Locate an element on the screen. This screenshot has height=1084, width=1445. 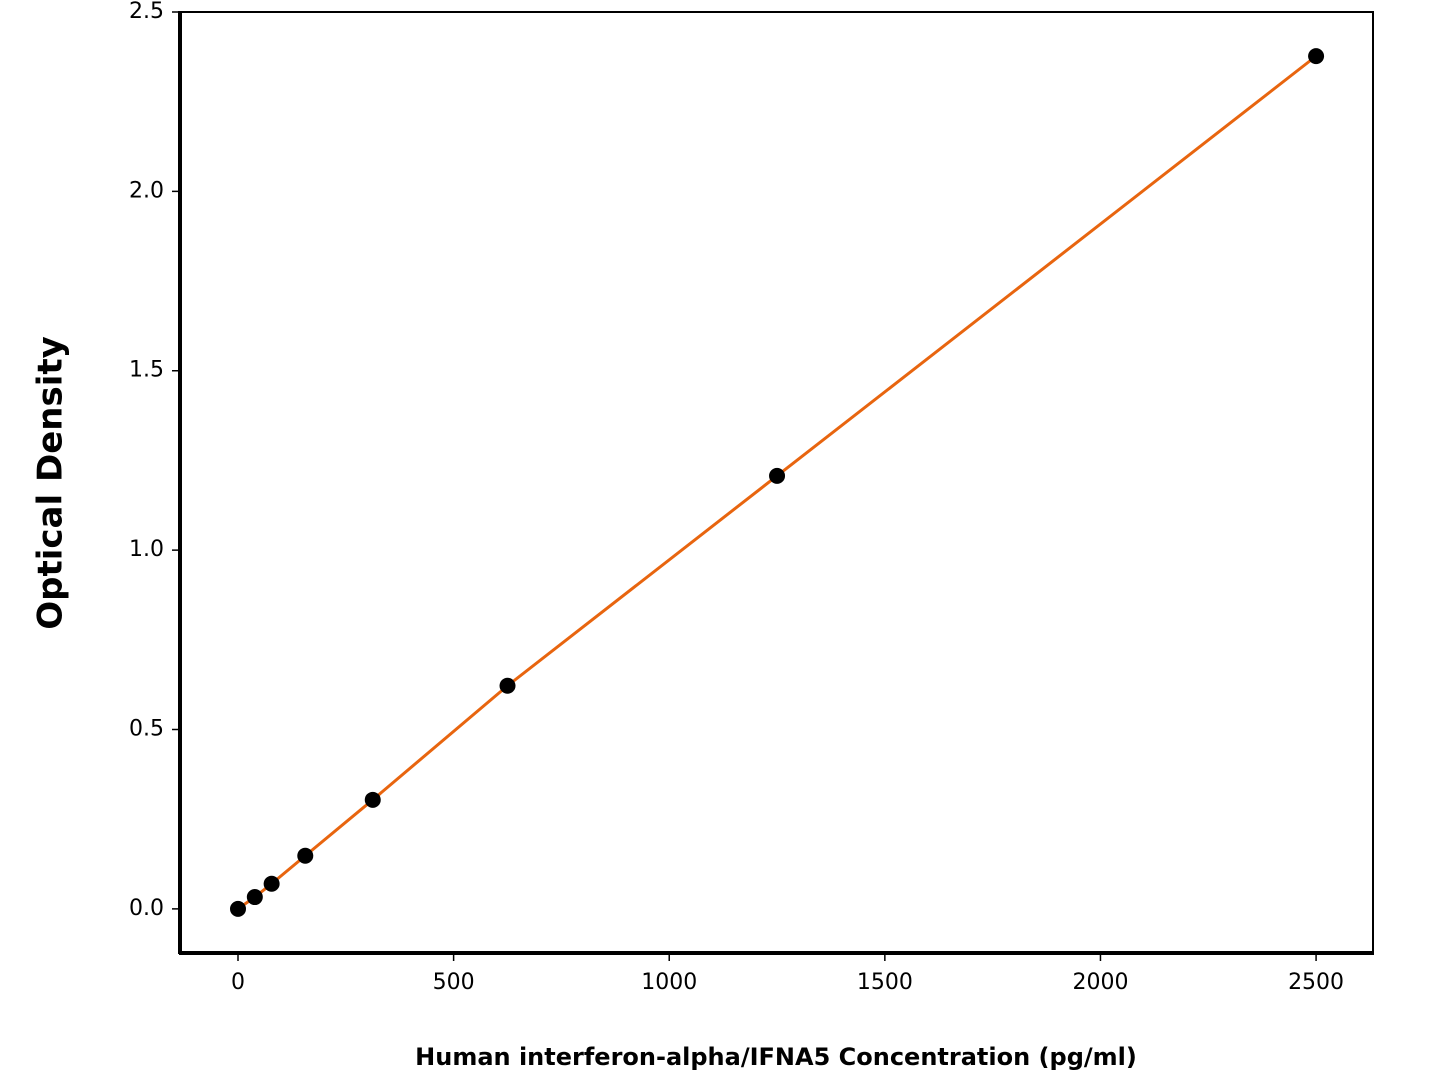
x-tick-label: 500 is located at coordinates (454, 982).